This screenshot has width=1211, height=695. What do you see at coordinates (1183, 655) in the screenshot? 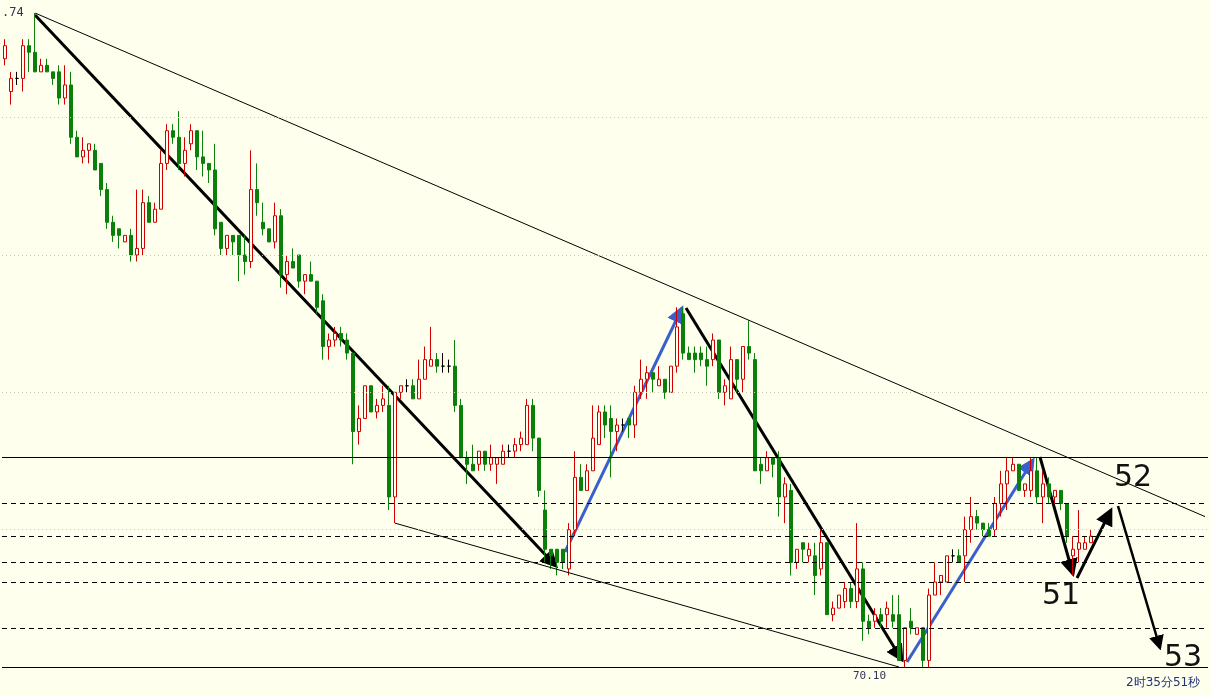
I see `annotation: 53` at bounding box center [1183, 655].